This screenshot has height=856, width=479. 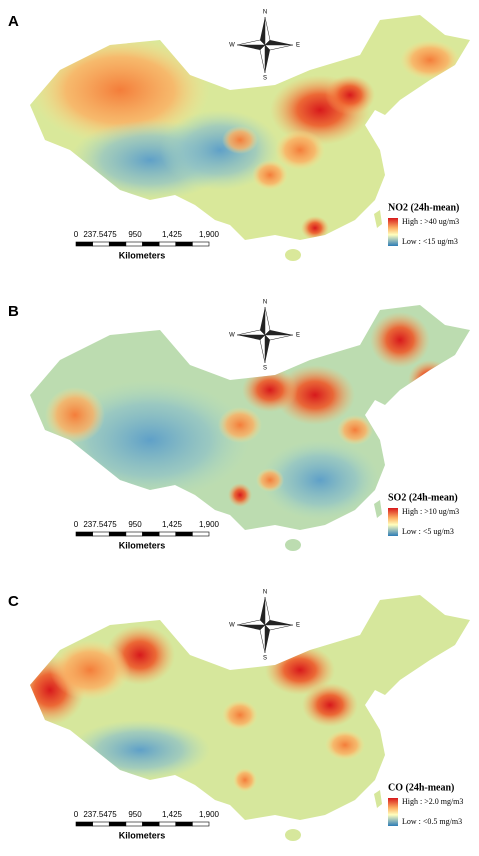 I want to click on scale-tick-label: 1,425, so click(x=172, y=524).